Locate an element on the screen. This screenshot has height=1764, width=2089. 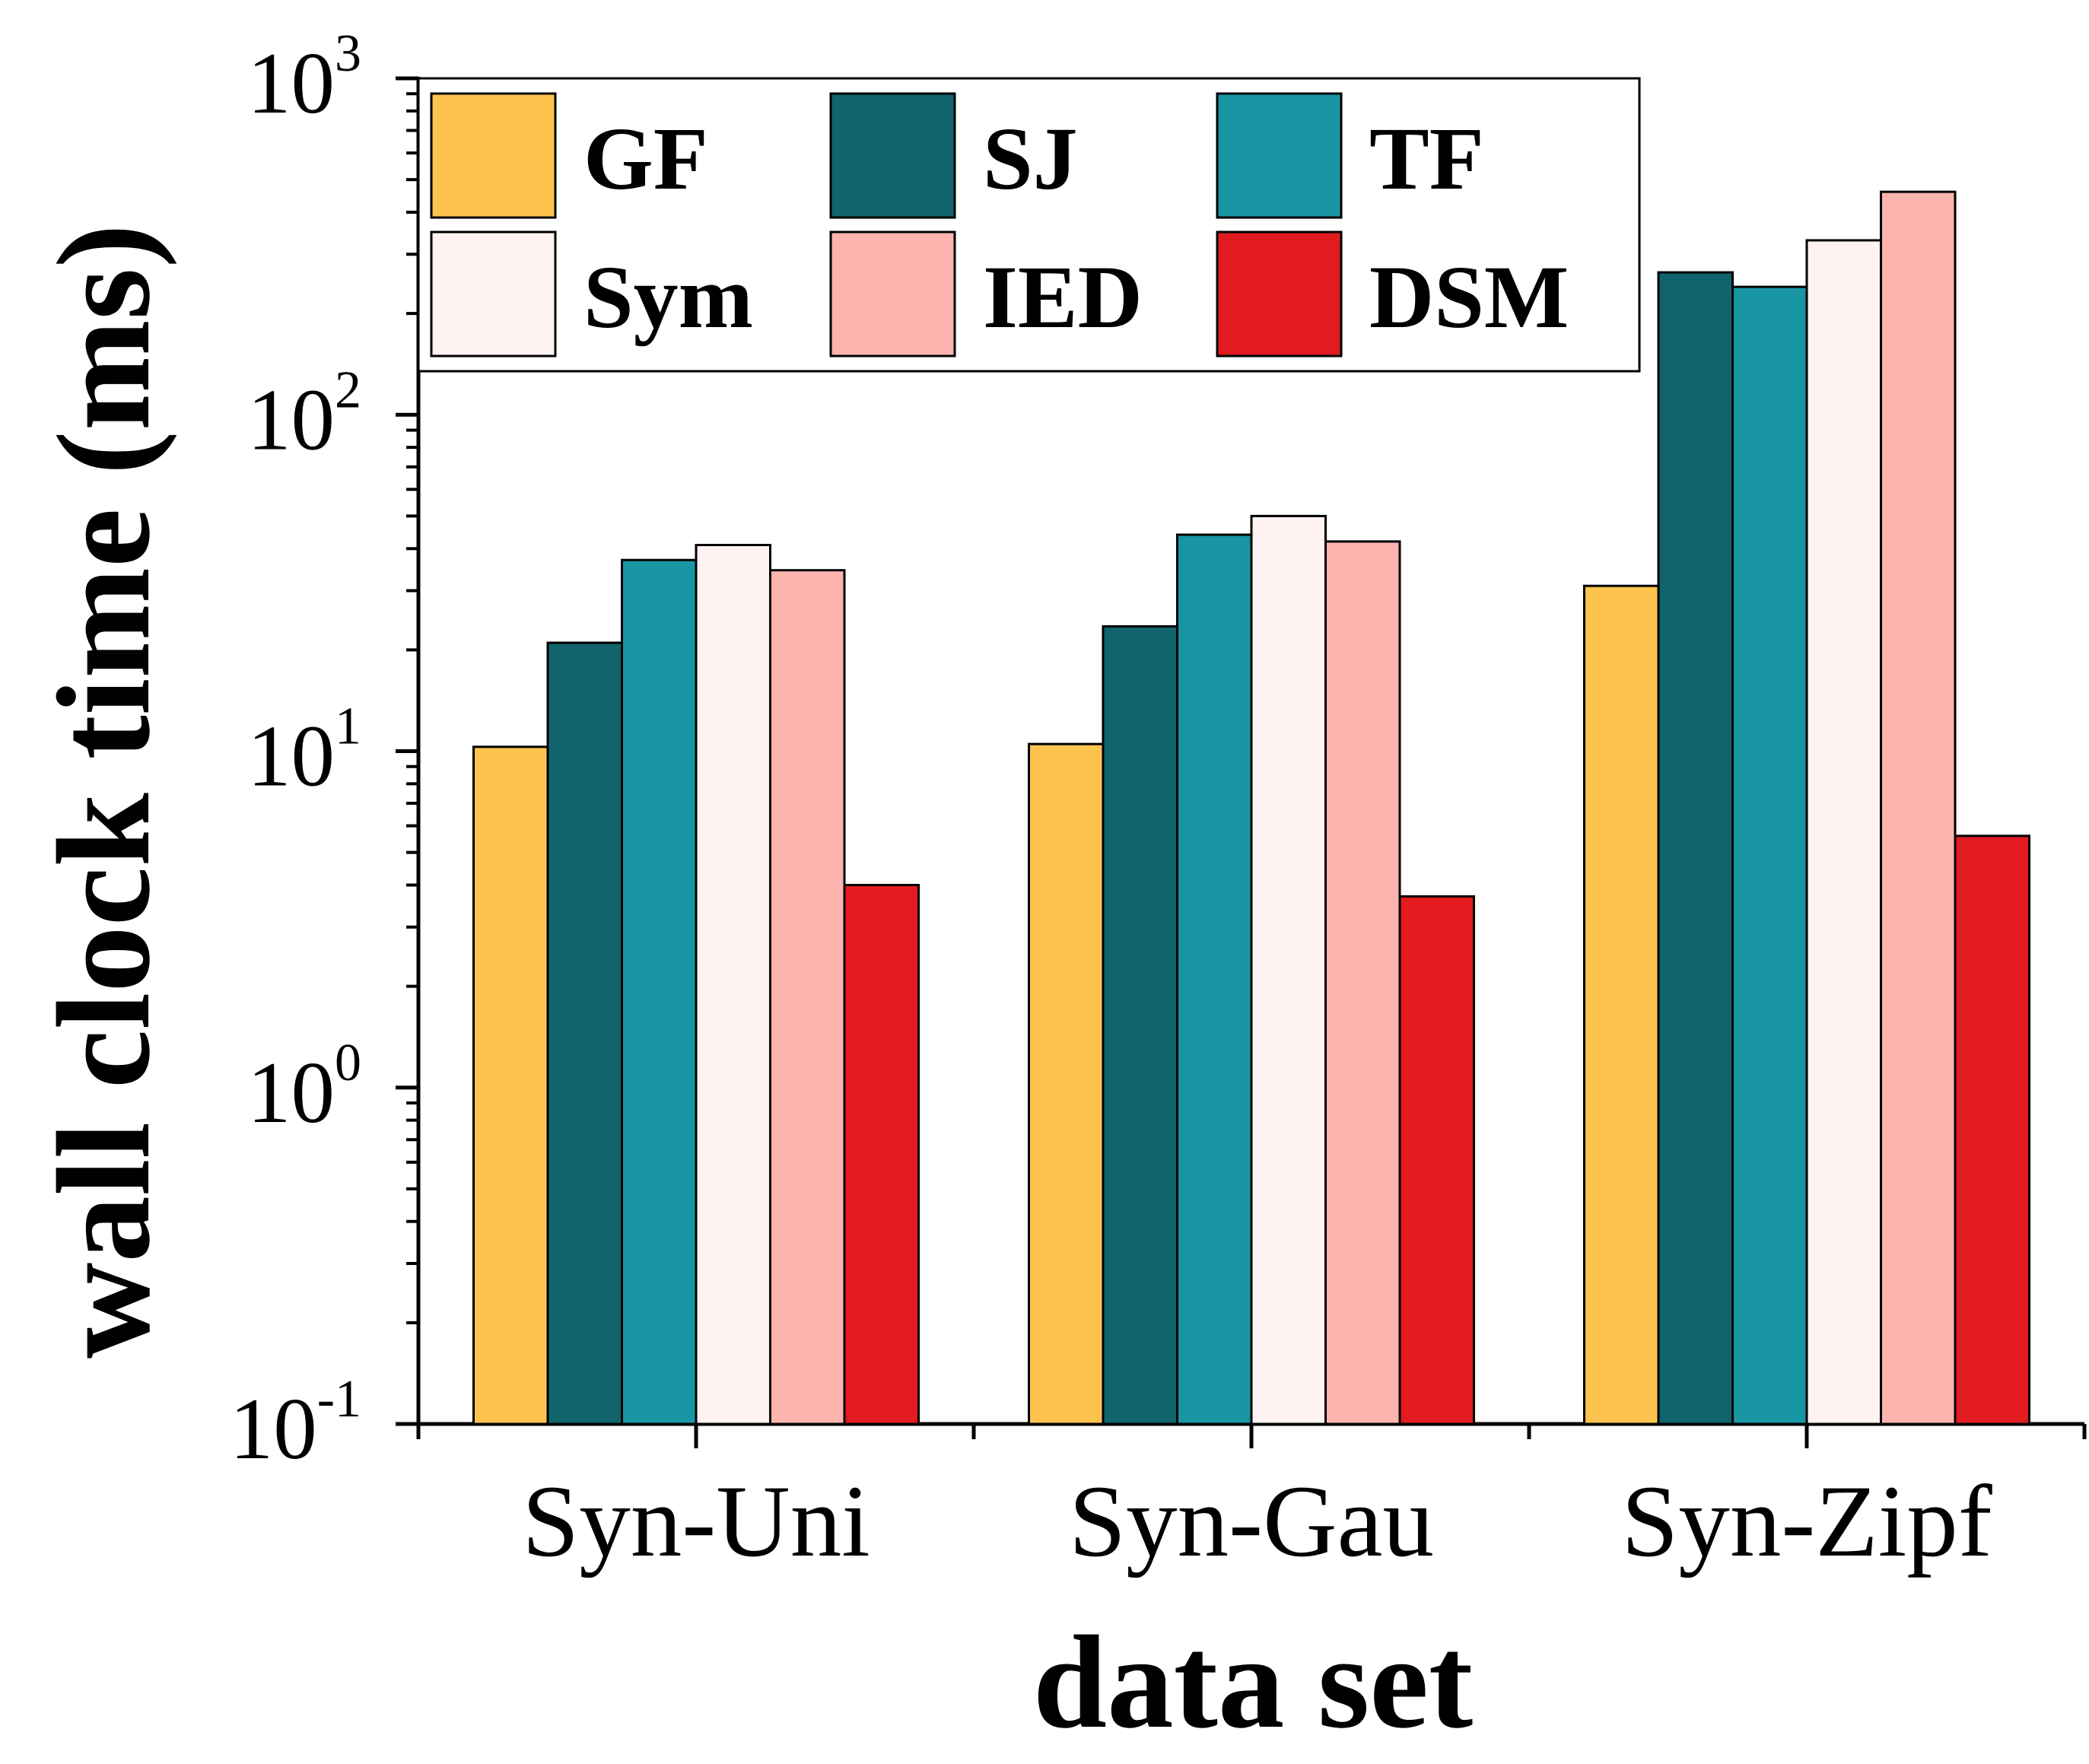
bar-tf-syn-gau is located at coordinates (1214, 979).